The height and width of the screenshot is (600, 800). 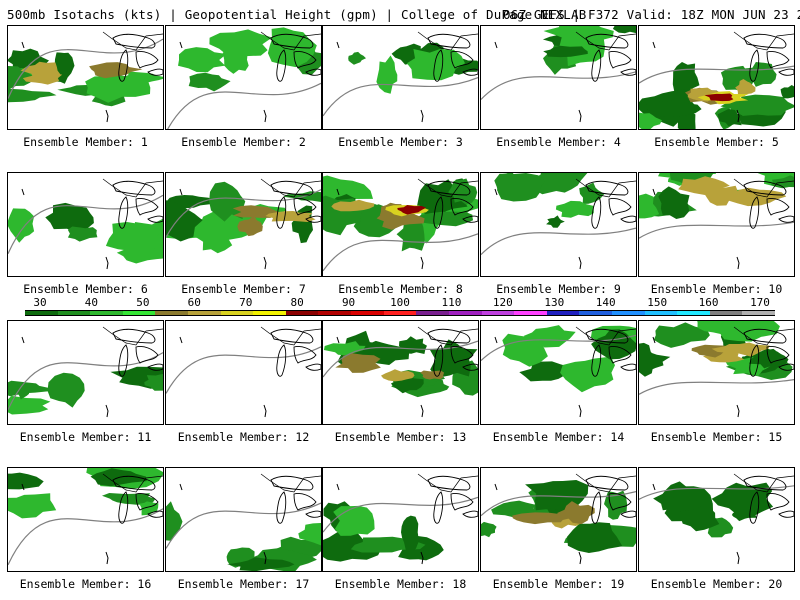 What do you see at coordinates (400, 584) in the screenshot?
I see `ensemble-member-caption: Ensemble Member: 18` at bounding box center [400, 584].